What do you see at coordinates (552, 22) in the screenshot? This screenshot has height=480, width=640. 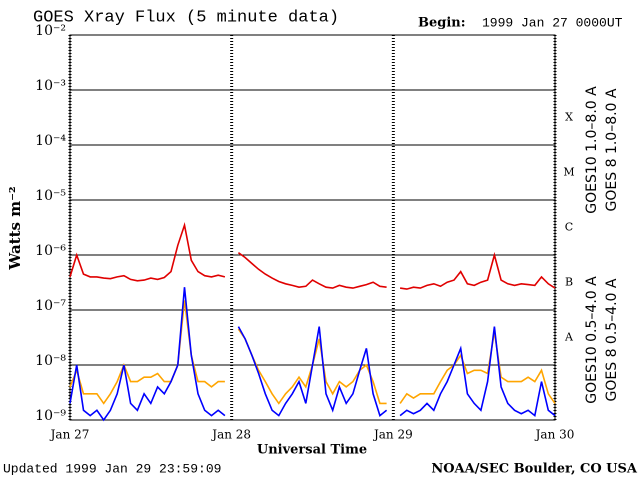 I see `begin-value: 1999 Jan 27 0000UT` at bounding box center [552, 22].